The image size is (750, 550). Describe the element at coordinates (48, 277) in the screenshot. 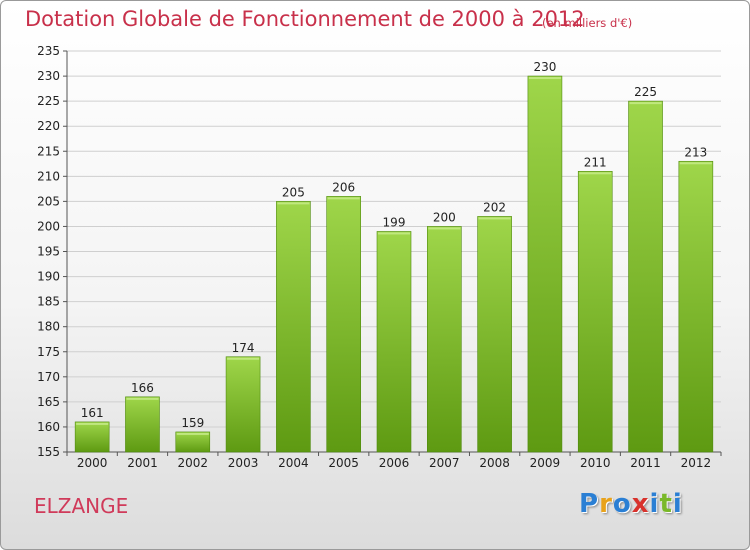

I see `y-tick-label: 190` at that location.